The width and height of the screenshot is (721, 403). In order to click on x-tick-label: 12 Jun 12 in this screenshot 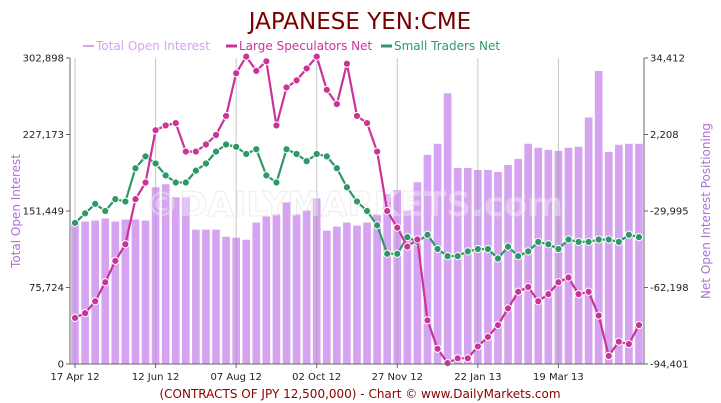, I will do `click(155, 377)`.